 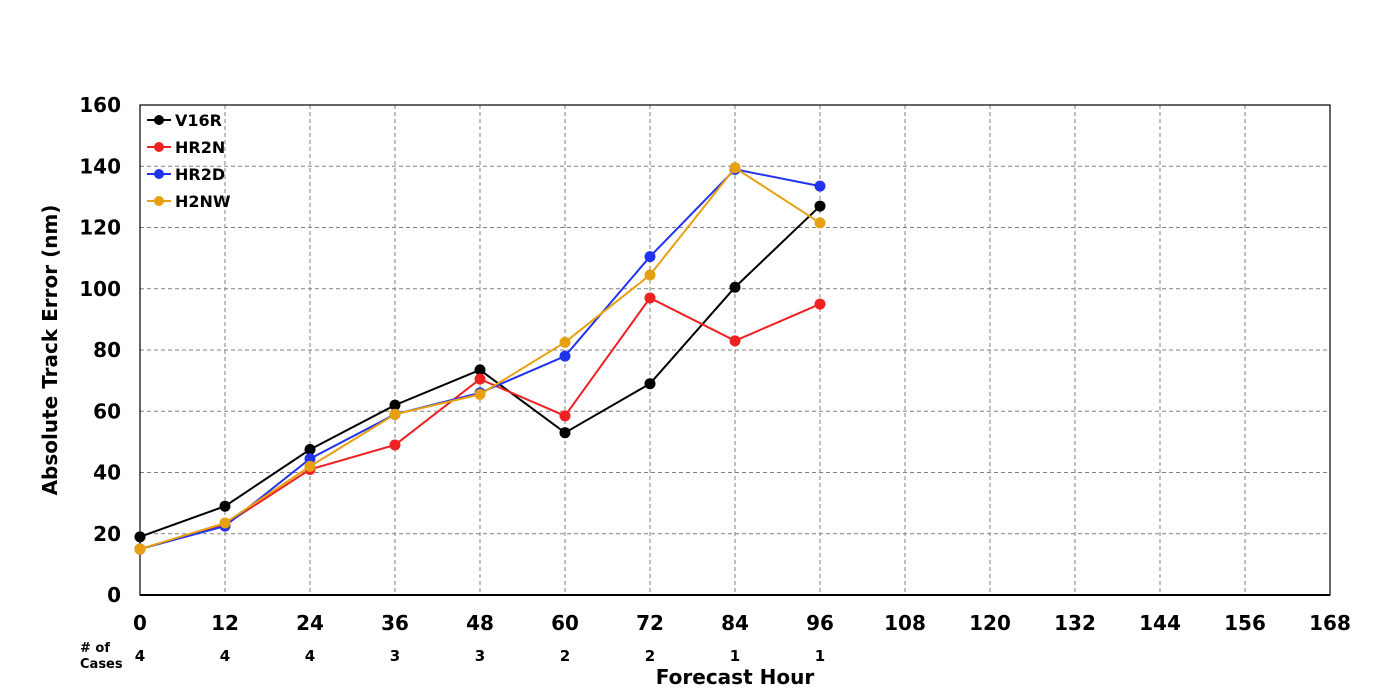 I want to click on legend-item: H2NW, so click(x=189, y=201).